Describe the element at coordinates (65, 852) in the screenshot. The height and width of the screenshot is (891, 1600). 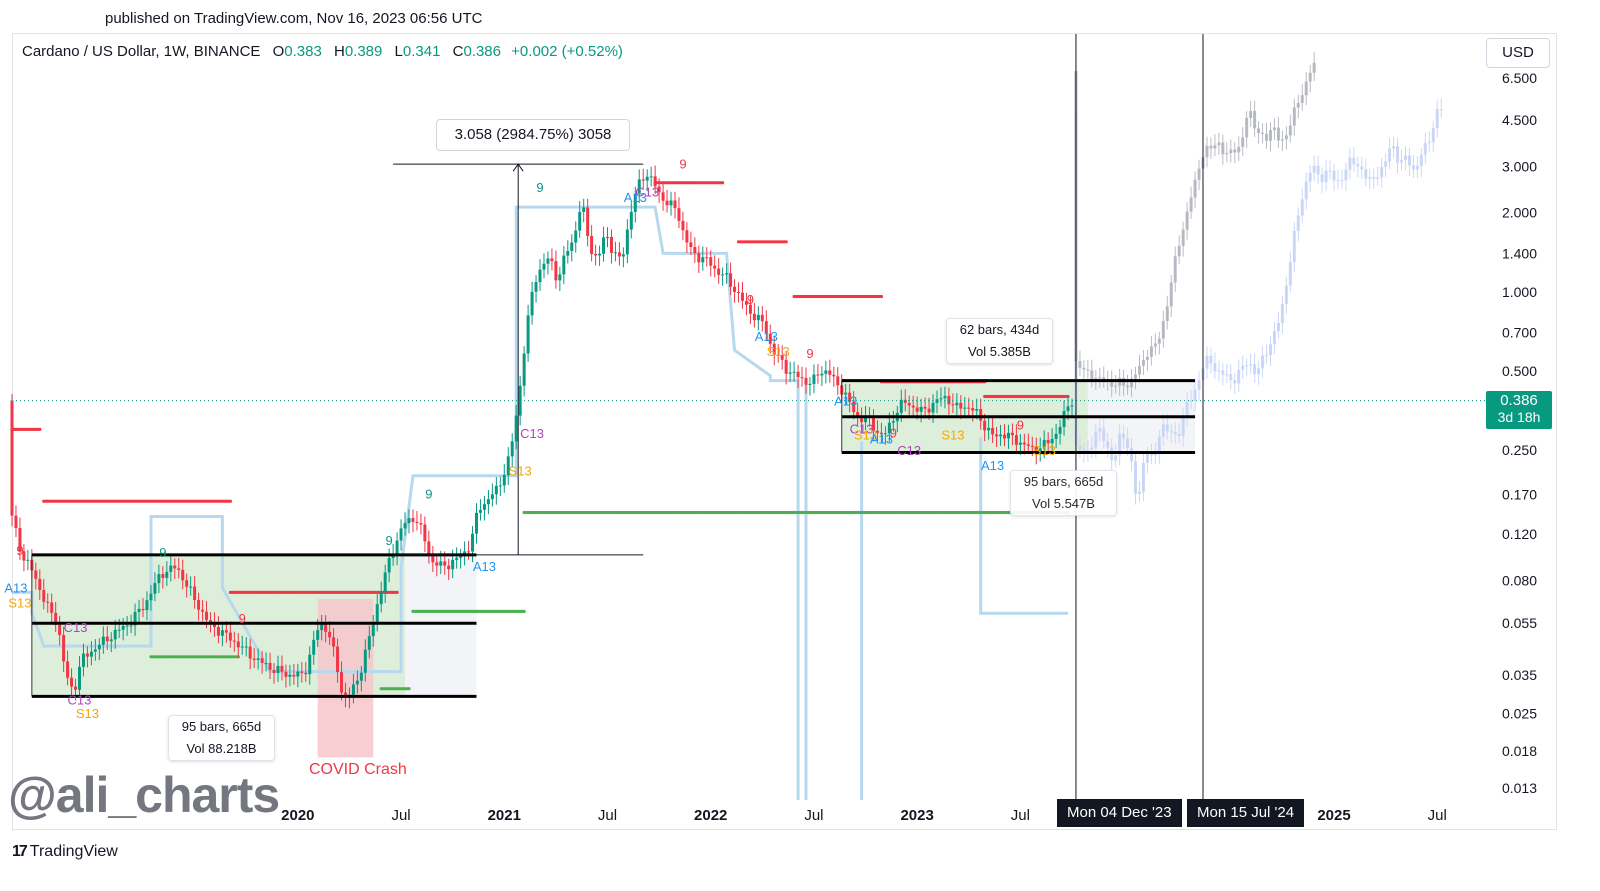
I see `tradingview-logo: 17 TradingView` at that location.